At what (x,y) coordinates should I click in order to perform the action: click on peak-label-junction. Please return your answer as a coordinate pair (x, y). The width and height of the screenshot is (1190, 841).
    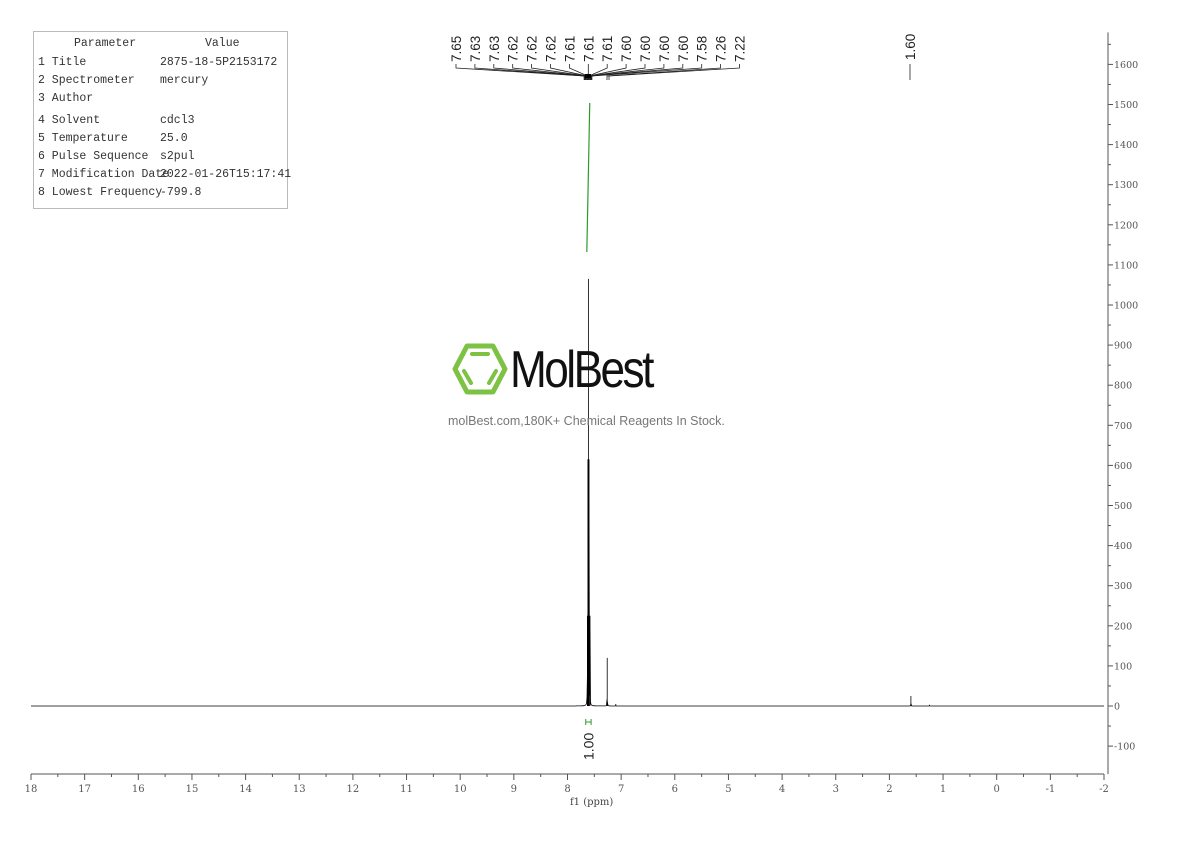
    Looking at the image, I should click on (588, 76).